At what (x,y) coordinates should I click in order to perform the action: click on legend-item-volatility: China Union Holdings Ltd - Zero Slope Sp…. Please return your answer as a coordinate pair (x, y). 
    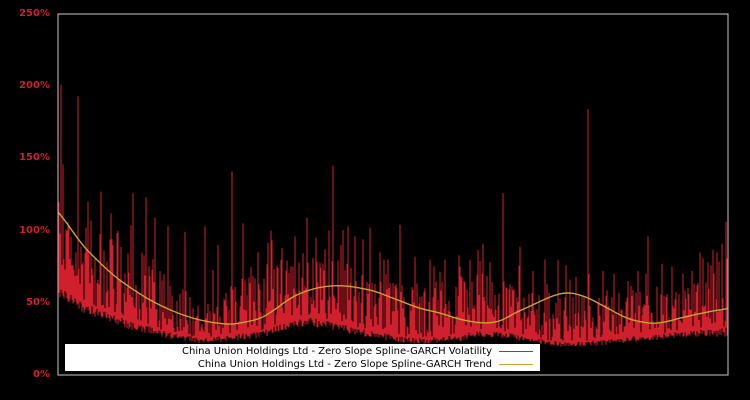
    Looking at the image, I should click on (301, 351).